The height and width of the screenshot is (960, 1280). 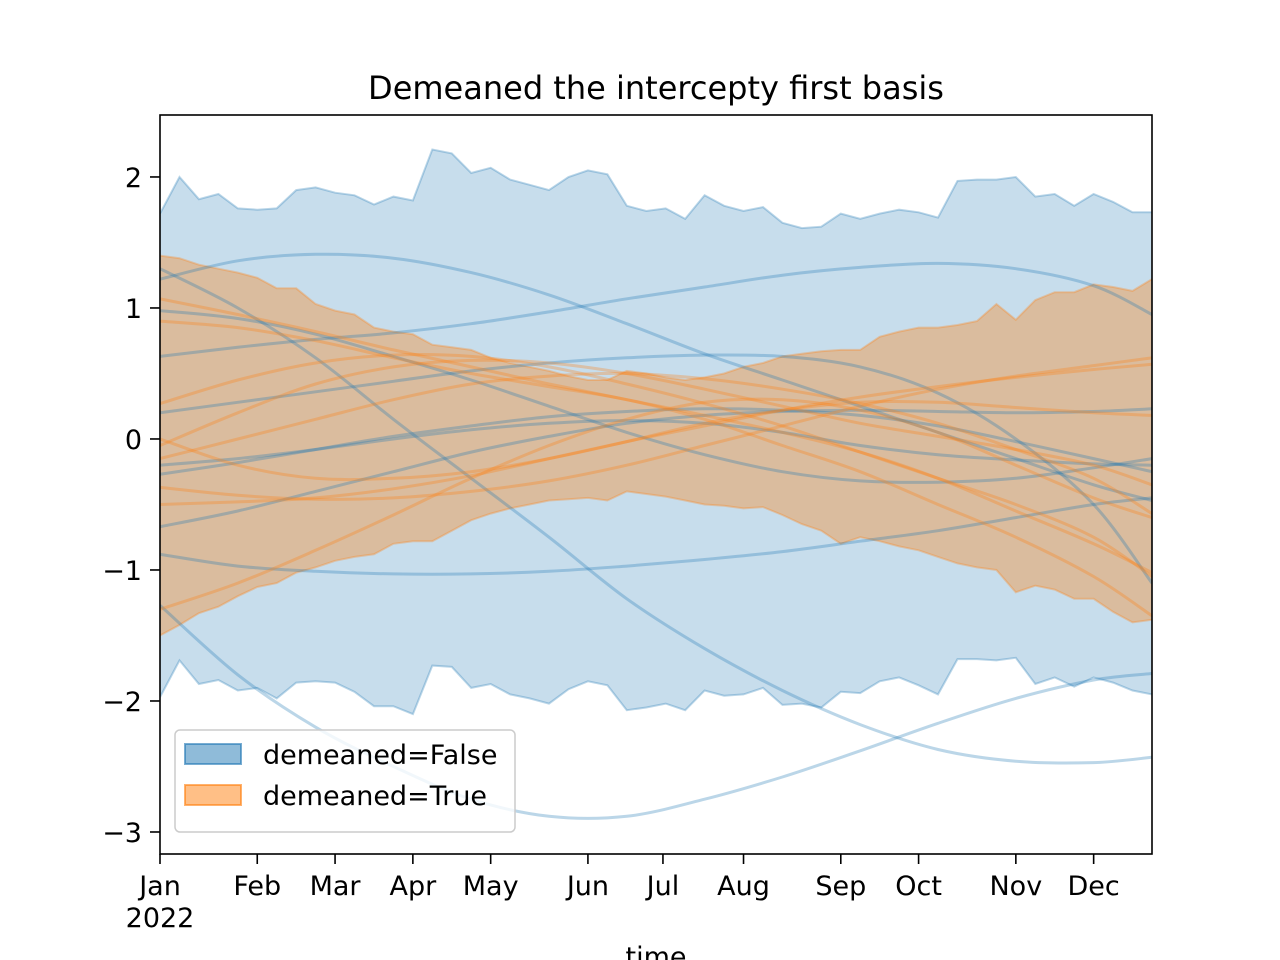 What do you see at coordinates (918, 886) in the screenshot?
I see `x-tick-label: Oct` at bounding box center [918, 886].